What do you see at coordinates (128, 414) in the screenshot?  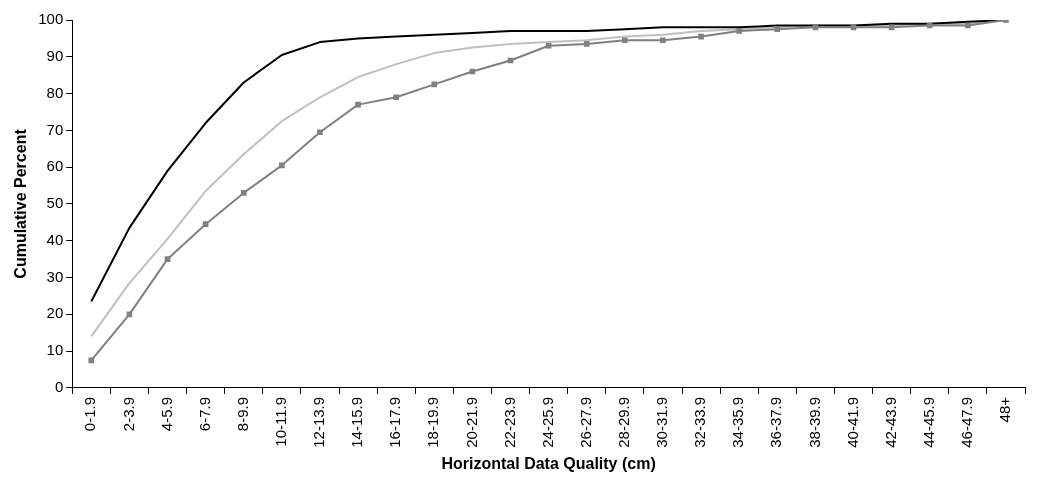 I see `x-tick-label: 2-3.9` at bounding box center [128, 414].